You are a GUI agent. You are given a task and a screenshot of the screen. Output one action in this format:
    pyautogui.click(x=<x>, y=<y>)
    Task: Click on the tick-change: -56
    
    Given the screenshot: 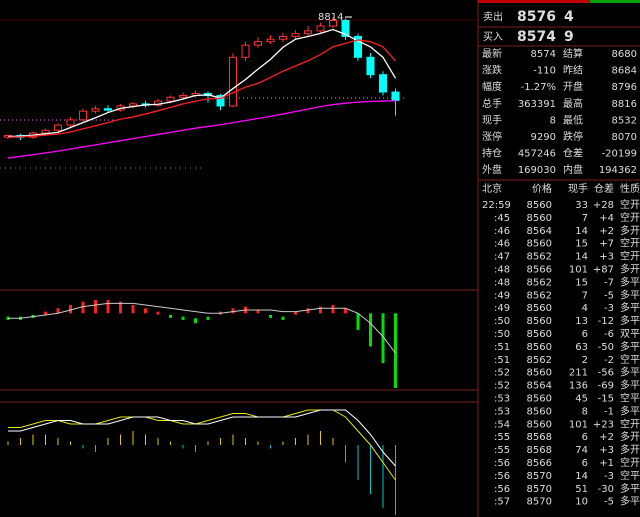 What is the action you would take?
    pyautogui.click(x=606, y=373)
    